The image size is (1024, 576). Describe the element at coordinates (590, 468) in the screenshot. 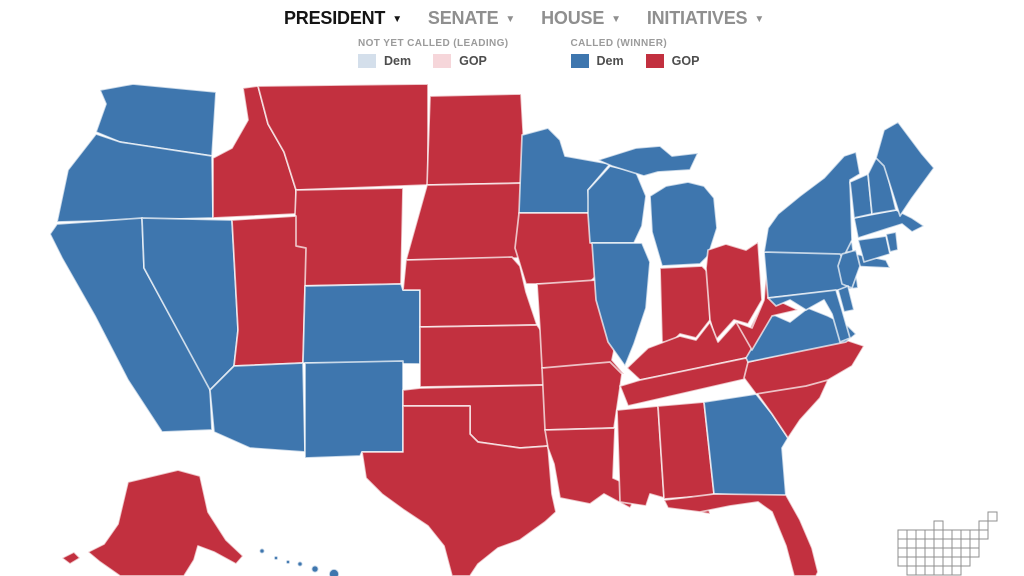

I see `state-LA` at that location.